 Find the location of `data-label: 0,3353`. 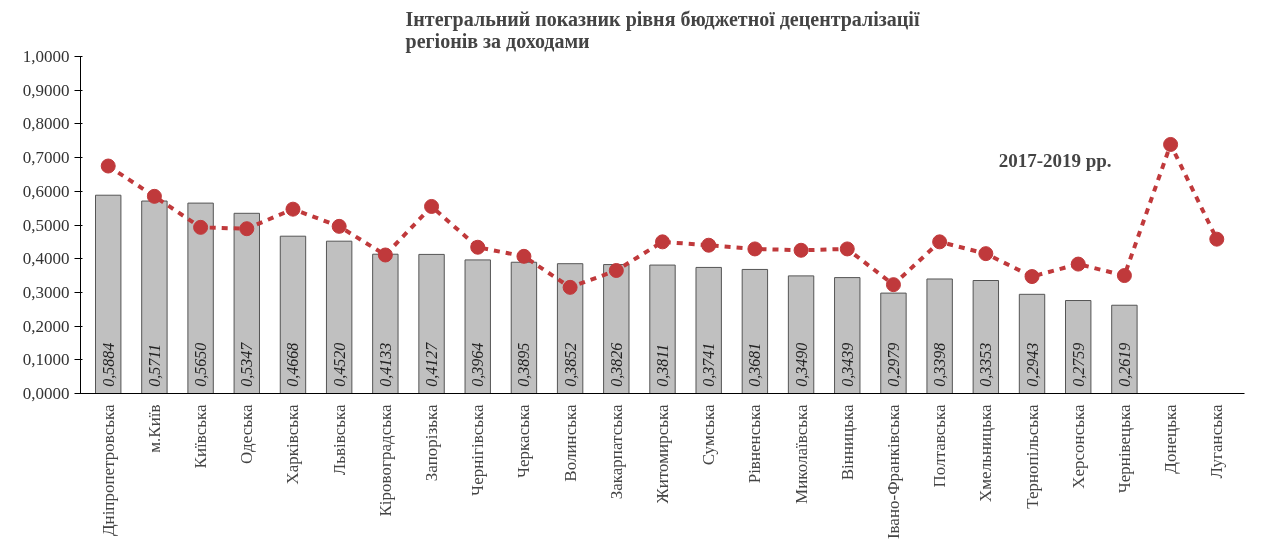

data-label: 0,3353 is located at coordinates (986, 364).